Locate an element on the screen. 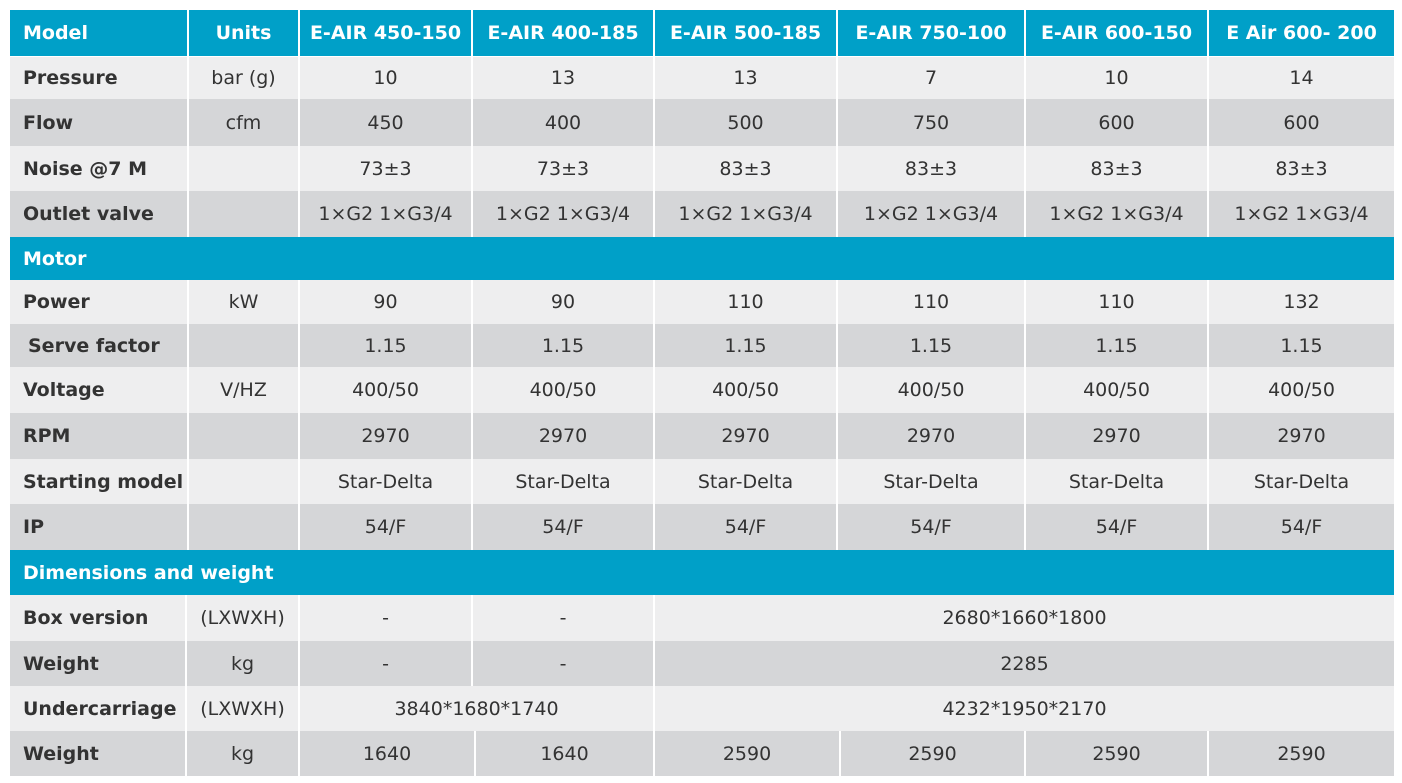 Image resolution: width=1402 pixels, height=783 pixels. table-row: Weight kg 1640 1640 2590 2590 2590 2590 is located at coordinates (702, 753).